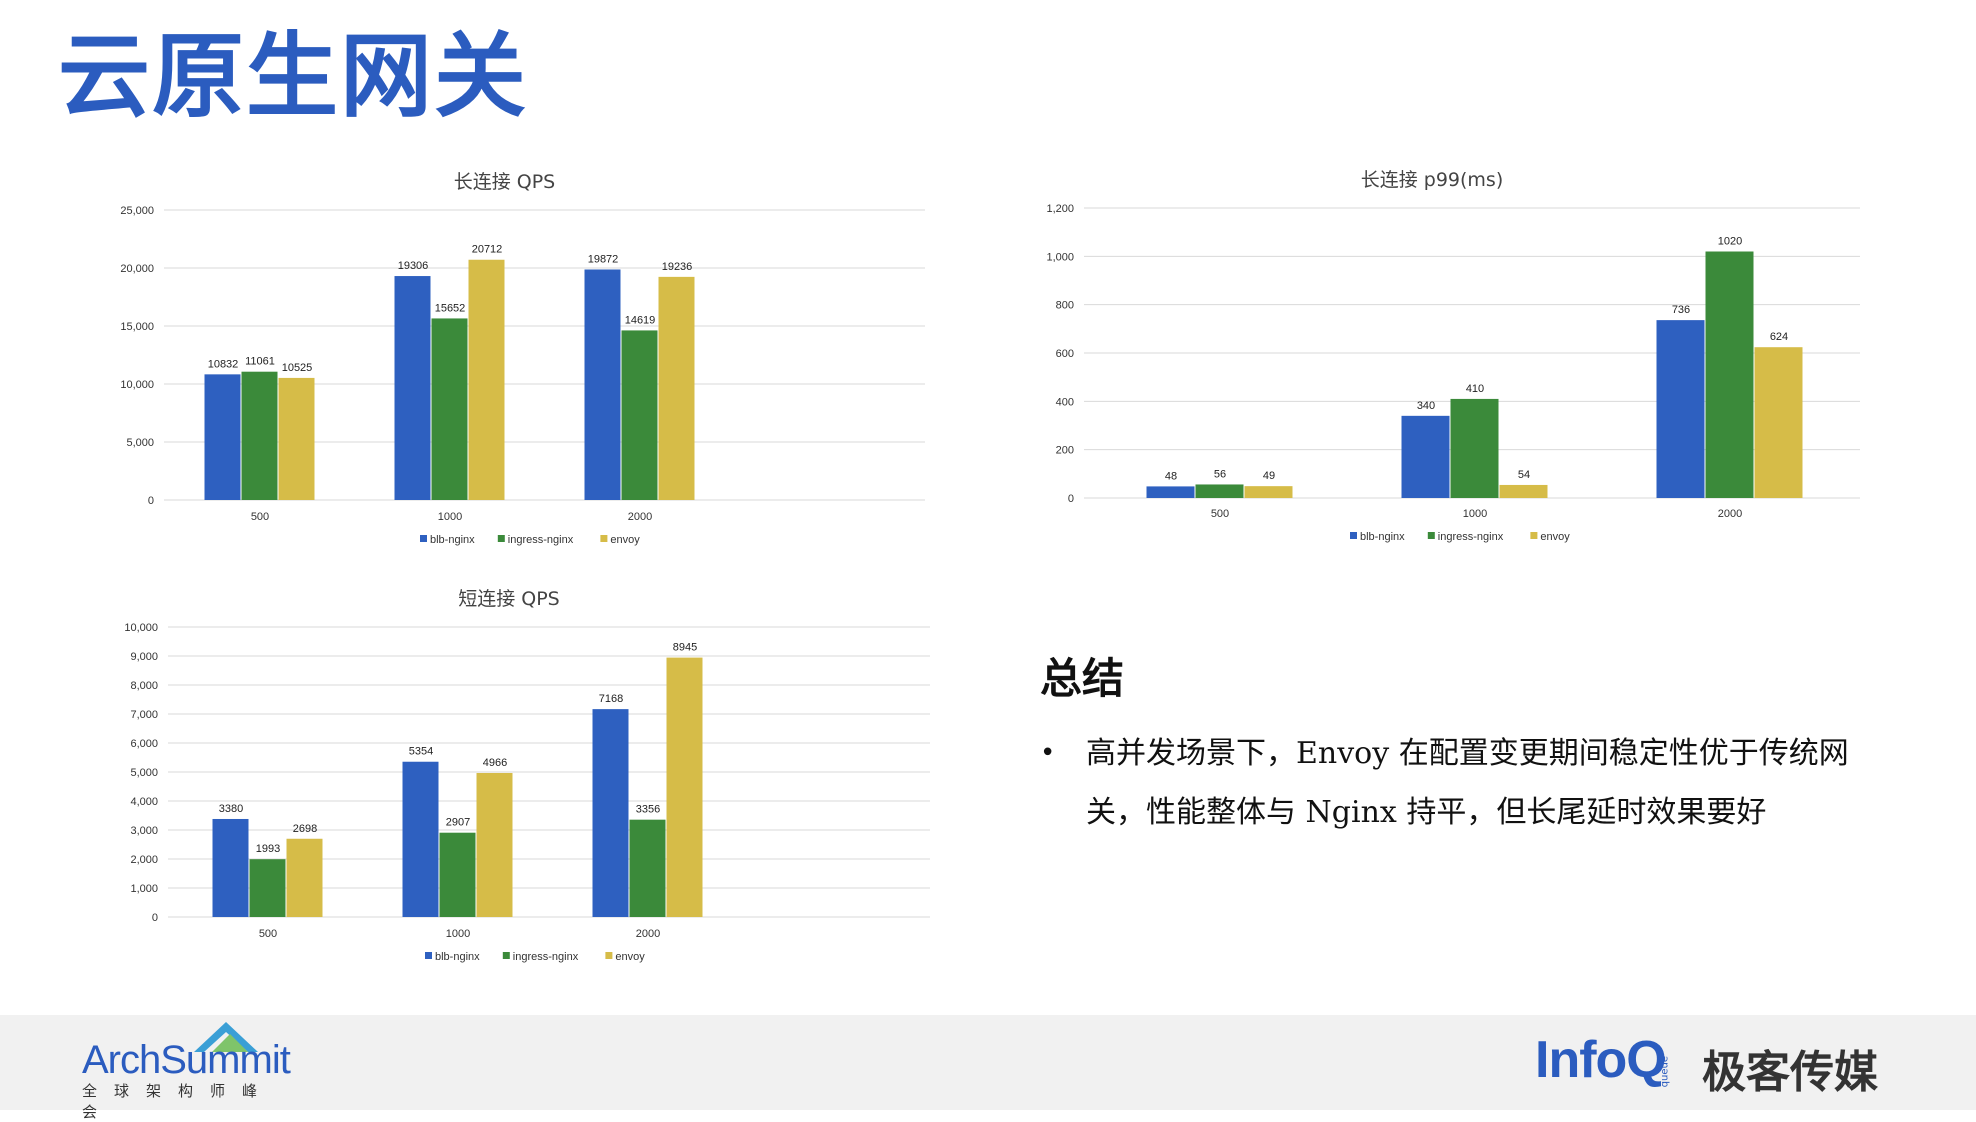  Describe the element at coordinates (144, 657) in the screenshot. I see `y-tick-label: 9,000` at that location.